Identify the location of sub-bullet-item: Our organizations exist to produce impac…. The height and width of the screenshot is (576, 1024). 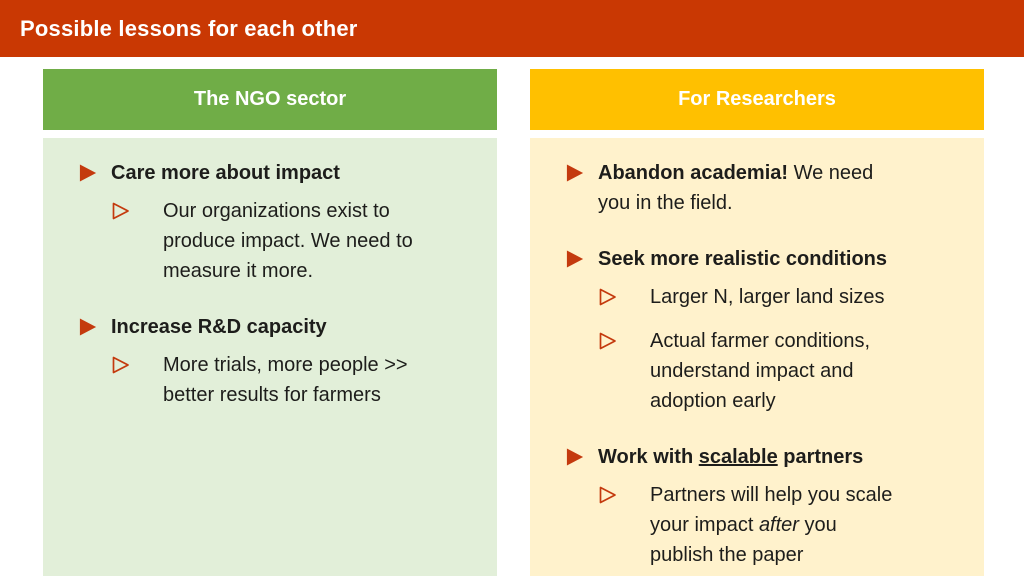
(260, 241).